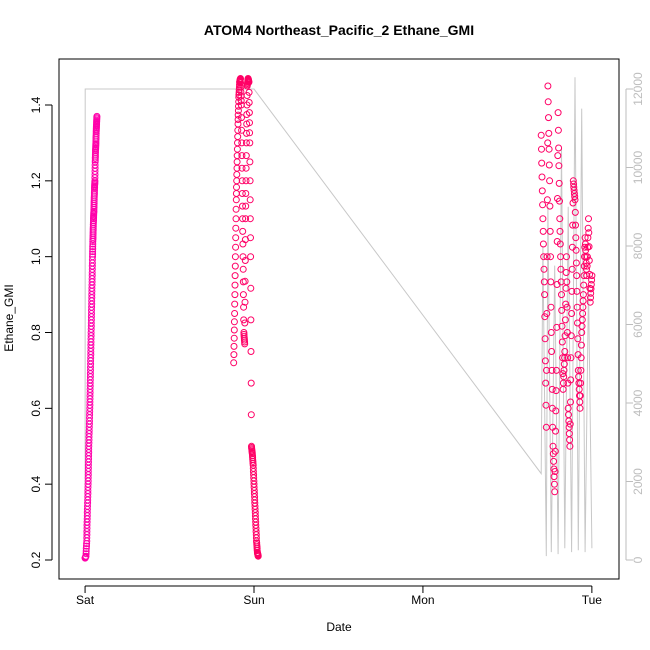  What do you see at coordinates (9, 317) in the screenshot?
I see `y-axis-label: Ethane_GMI` at bounding box center [9, 317].